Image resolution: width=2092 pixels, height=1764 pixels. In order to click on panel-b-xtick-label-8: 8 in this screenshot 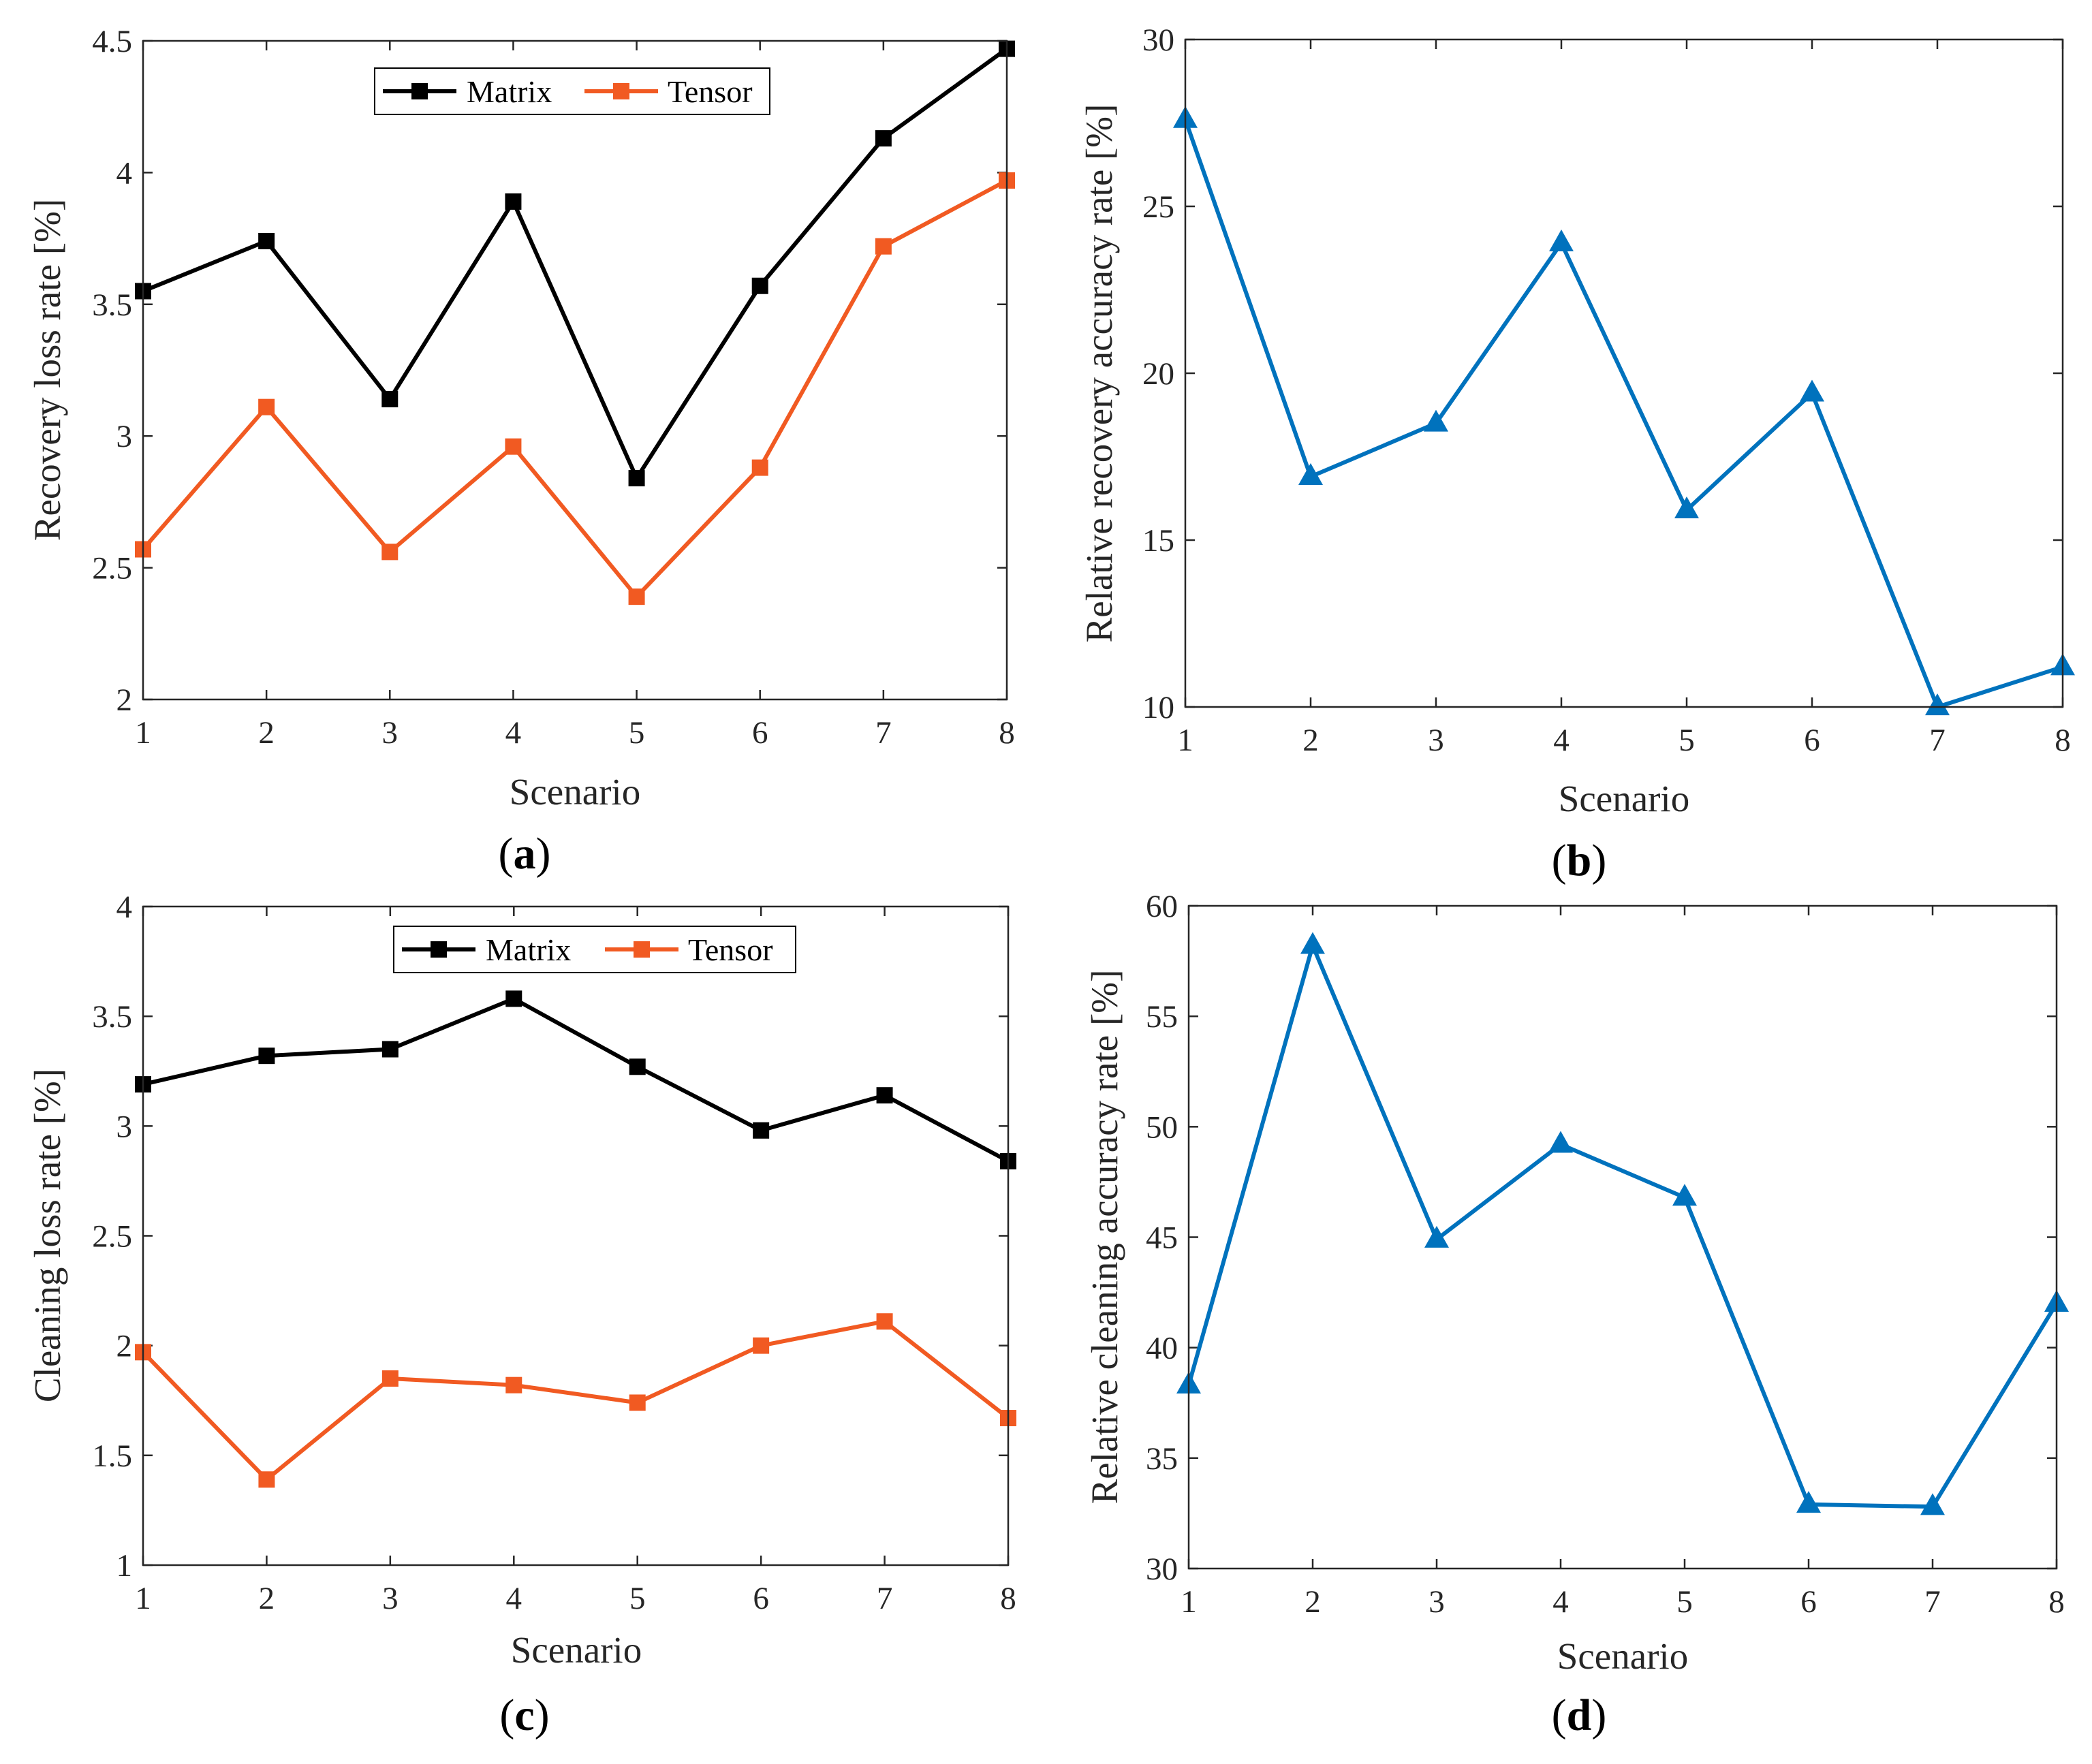, I will do `click(2063, 740)`.